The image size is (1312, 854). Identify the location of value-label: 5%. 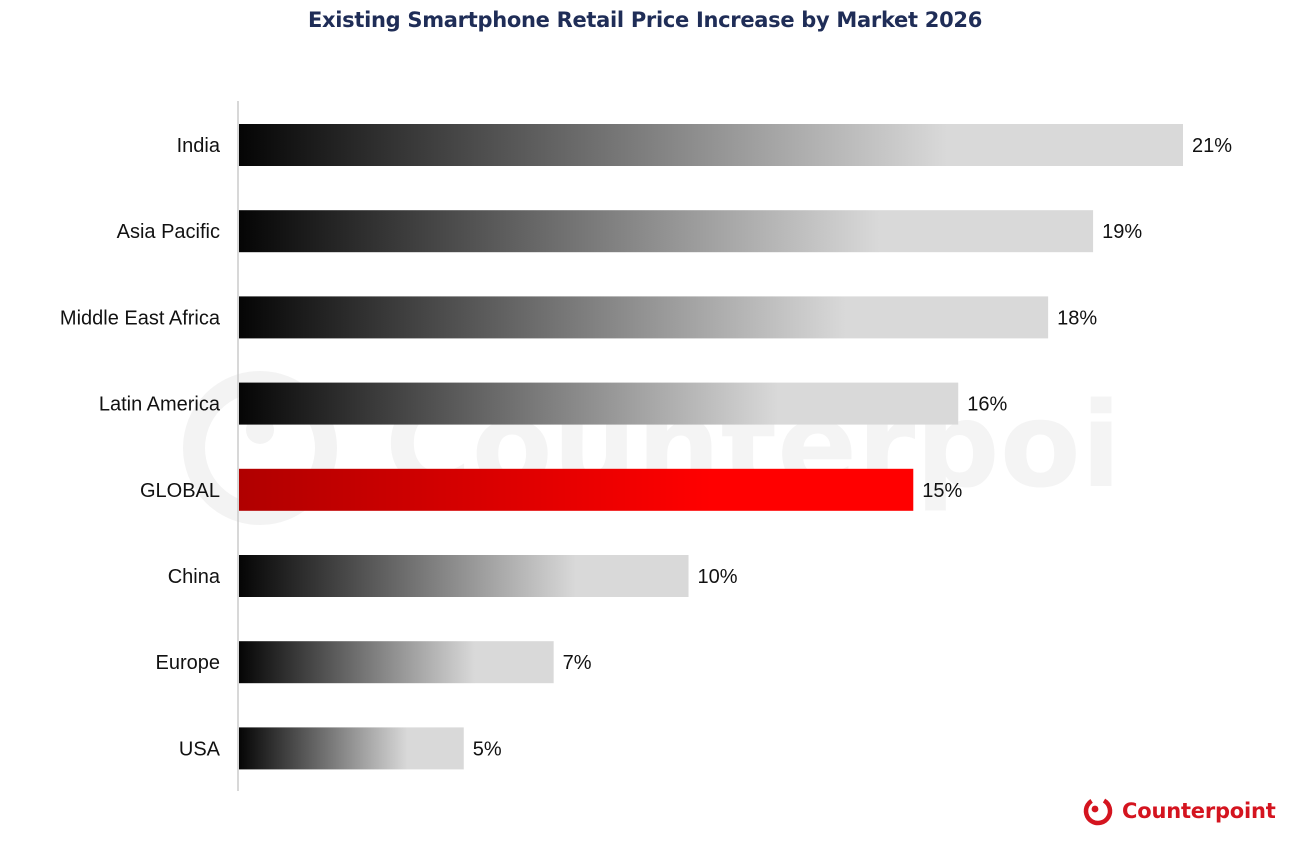
(487, 749).